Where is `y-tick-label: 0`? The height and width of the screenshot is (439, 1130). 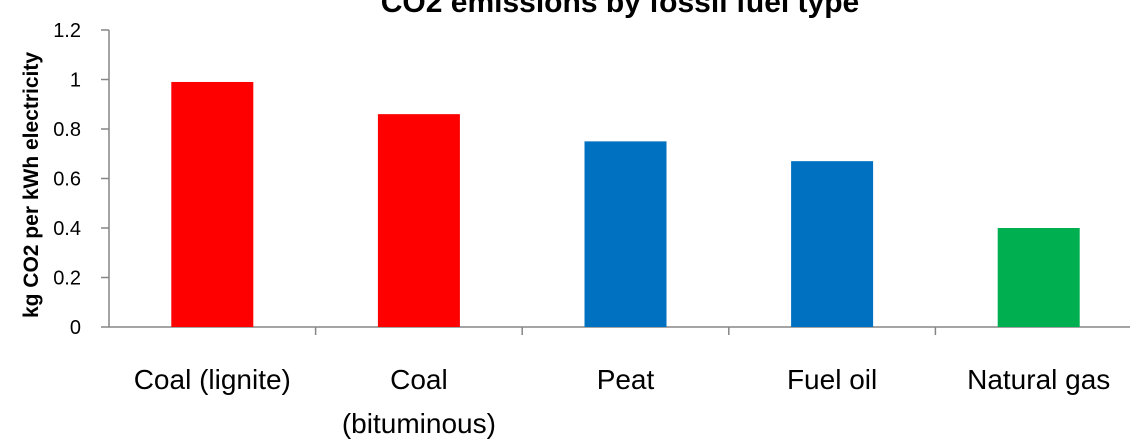
y-tick-label: 0 is located at coordinates (75, 328).